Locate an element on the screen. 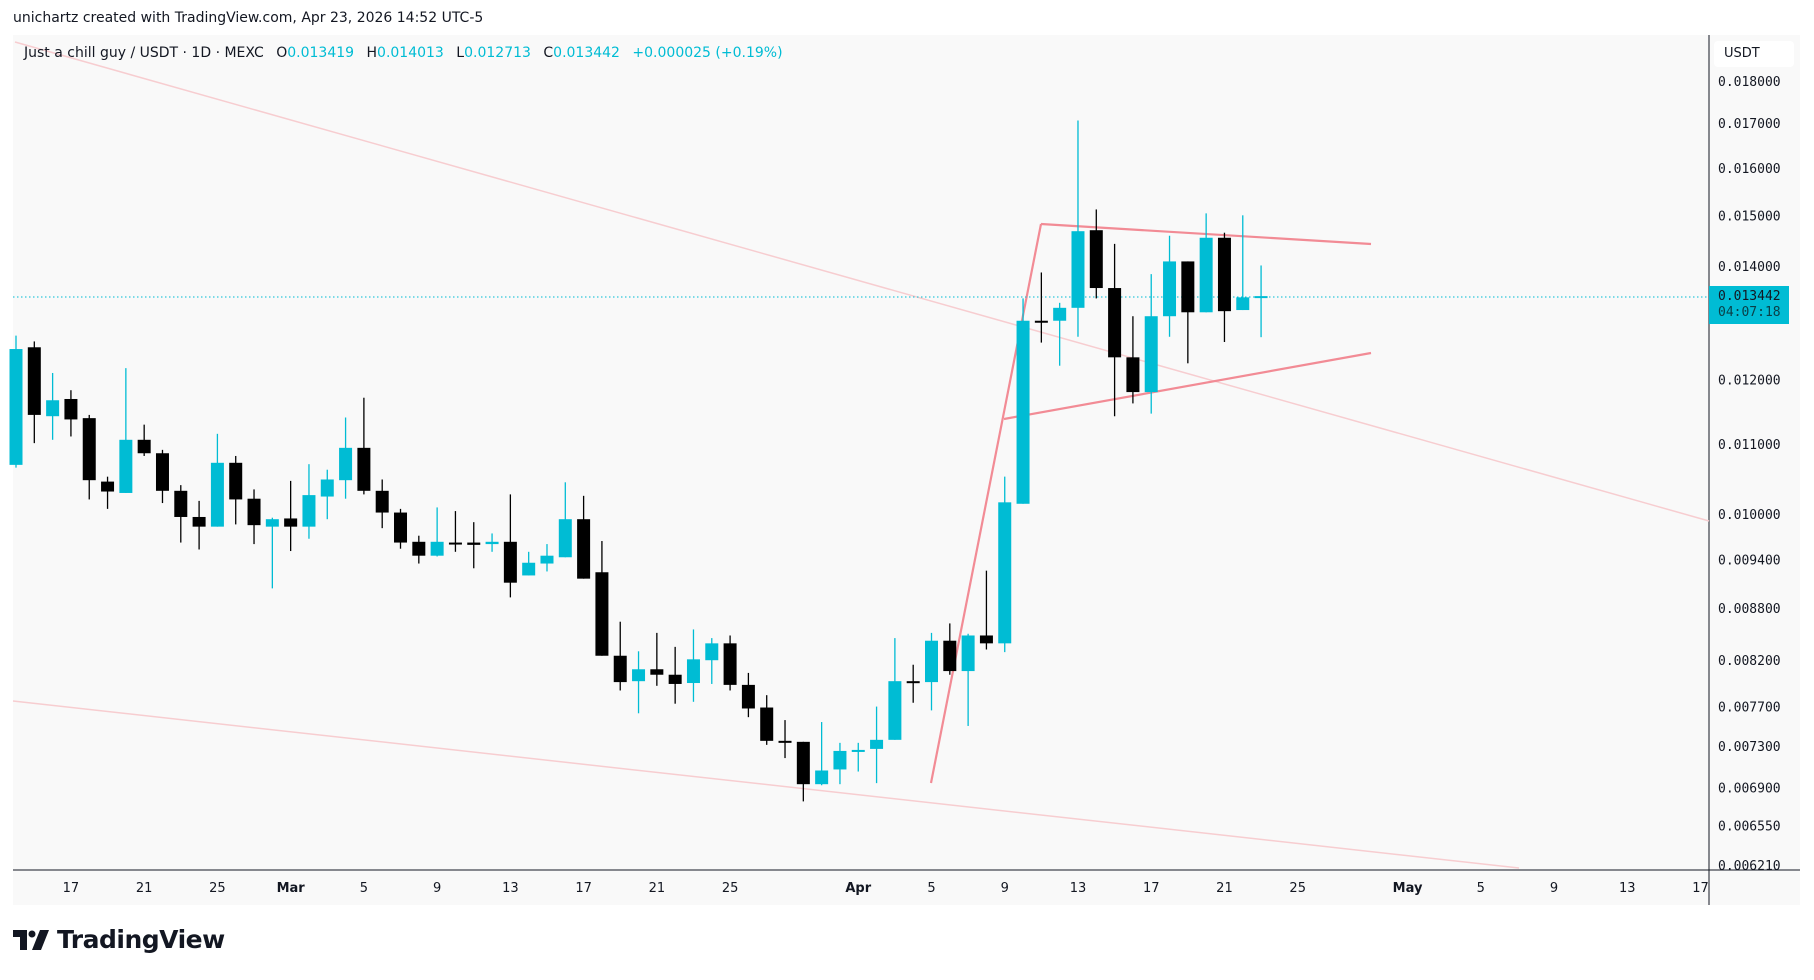 Image resolution: width=1814 pixels, height=980 pixels. time-tick-label: 5 is located at coordinates (1481, 888).